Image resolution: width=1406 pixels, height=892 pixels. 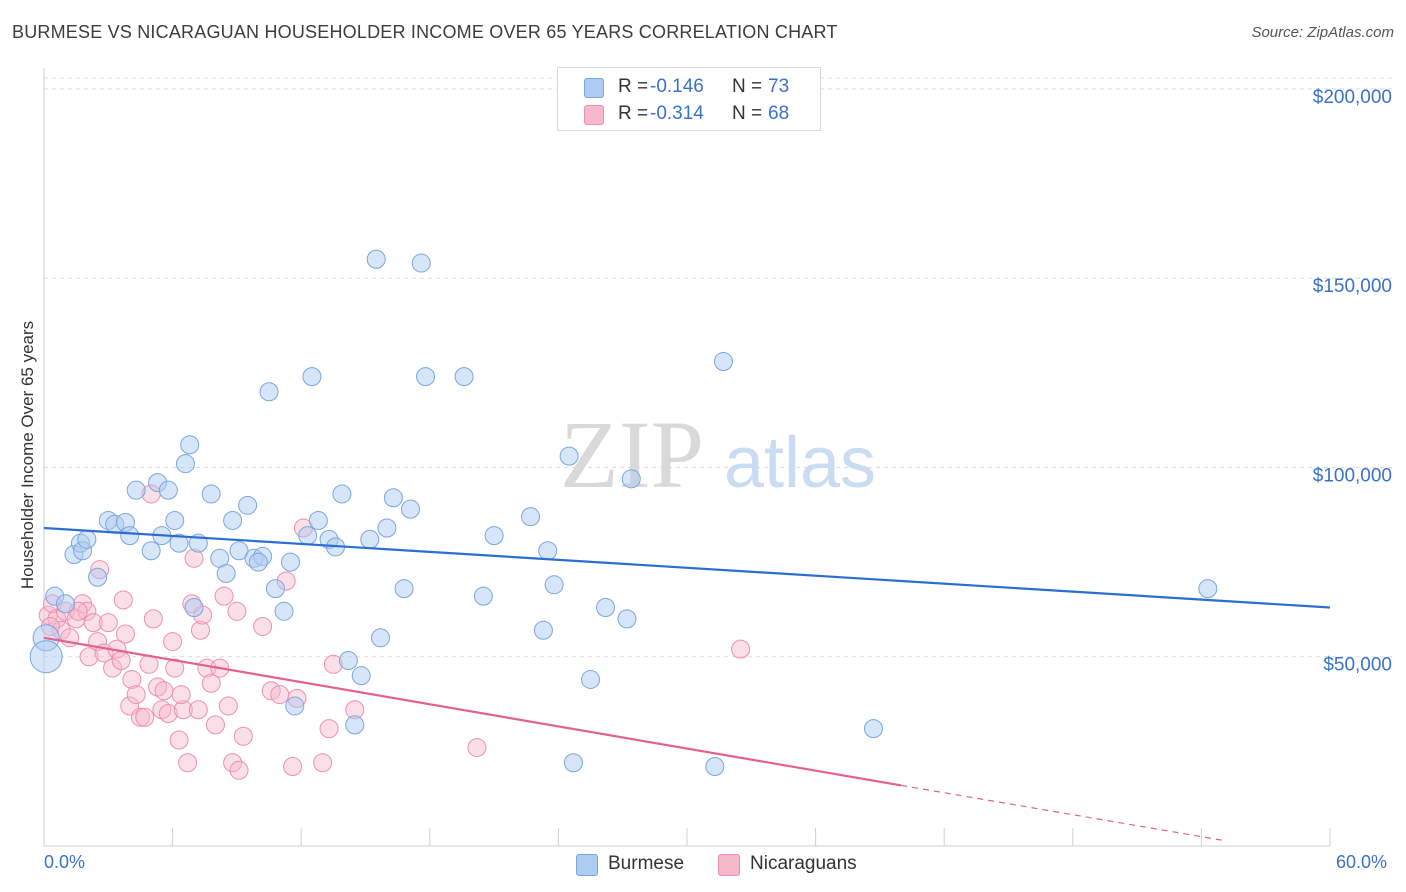 I want to click on y-tick-label: $100,000, so click(x=1352, y=475).